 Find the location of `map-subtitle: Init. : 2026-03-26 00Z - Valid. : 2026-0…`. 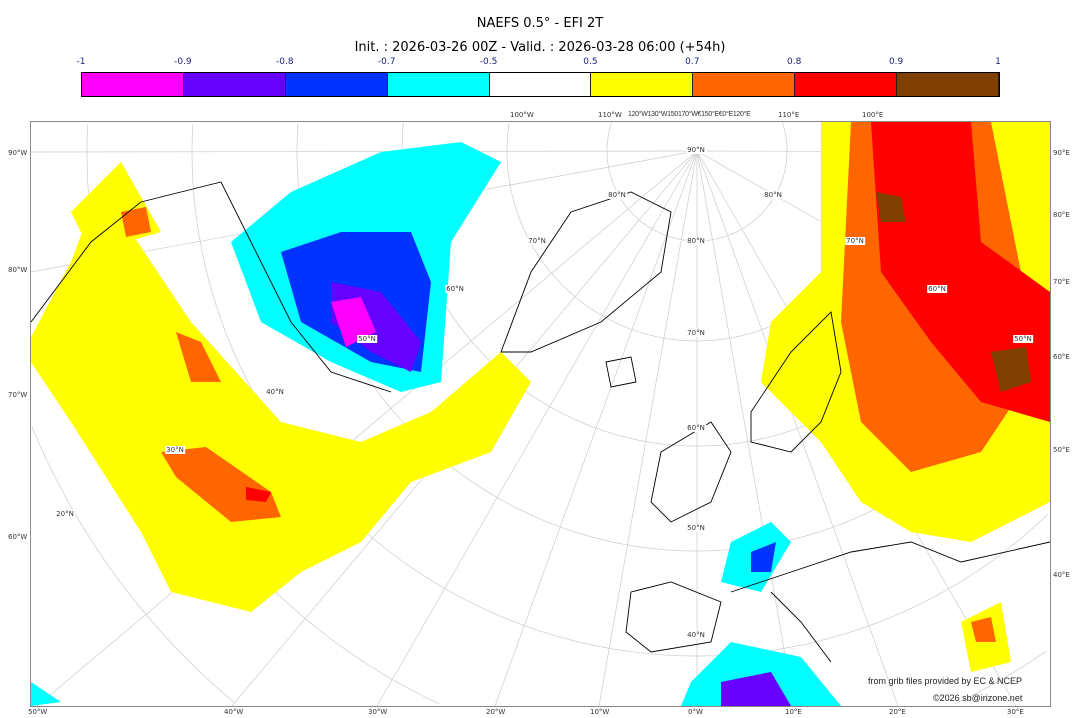

map-subtitle: Init. : 2026-03-26 00Z - Valid. : 2026-0… is located at coordinates (540, 47).